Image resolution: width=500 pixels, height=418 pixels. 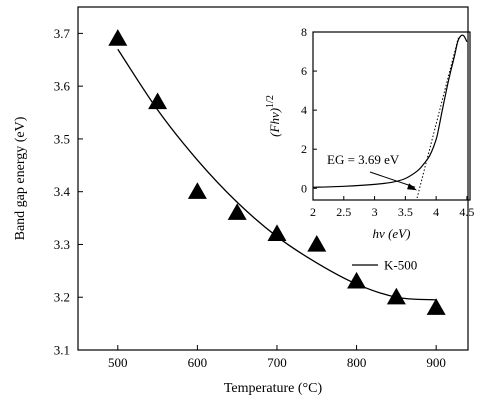 I want to click on inset-y-axis-label: (Fhν)1/2, so click(x=273, y=116).